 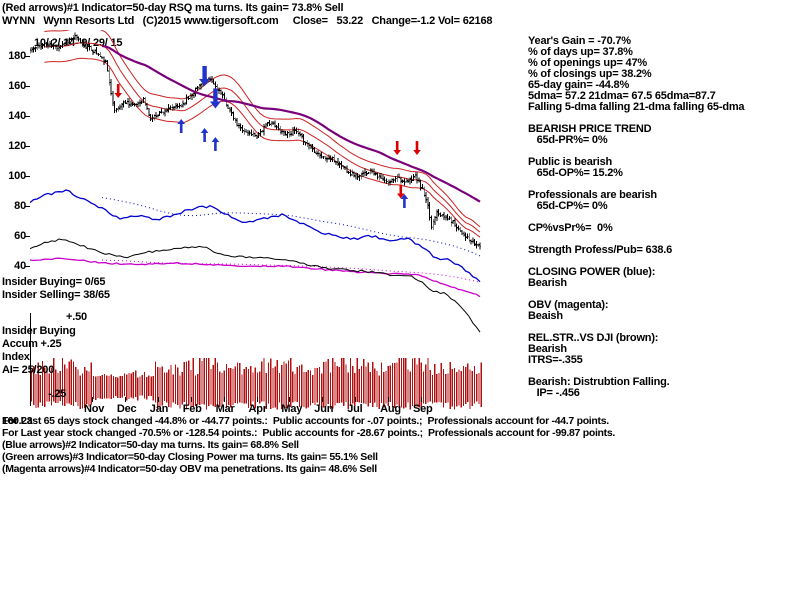 I want to click on ai-count-label: AI= 25/200, so click(x=28, y=370).